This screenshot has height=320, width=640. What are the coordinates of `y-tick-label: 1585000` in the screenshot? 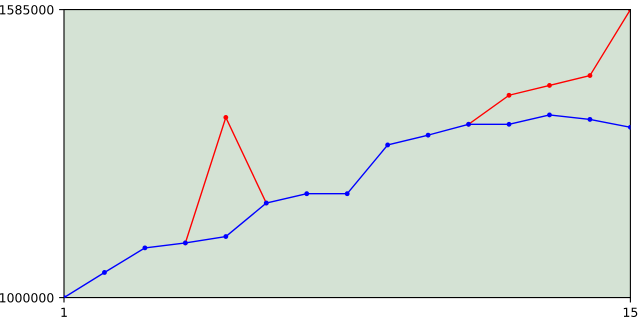 It's located at (27, 10).